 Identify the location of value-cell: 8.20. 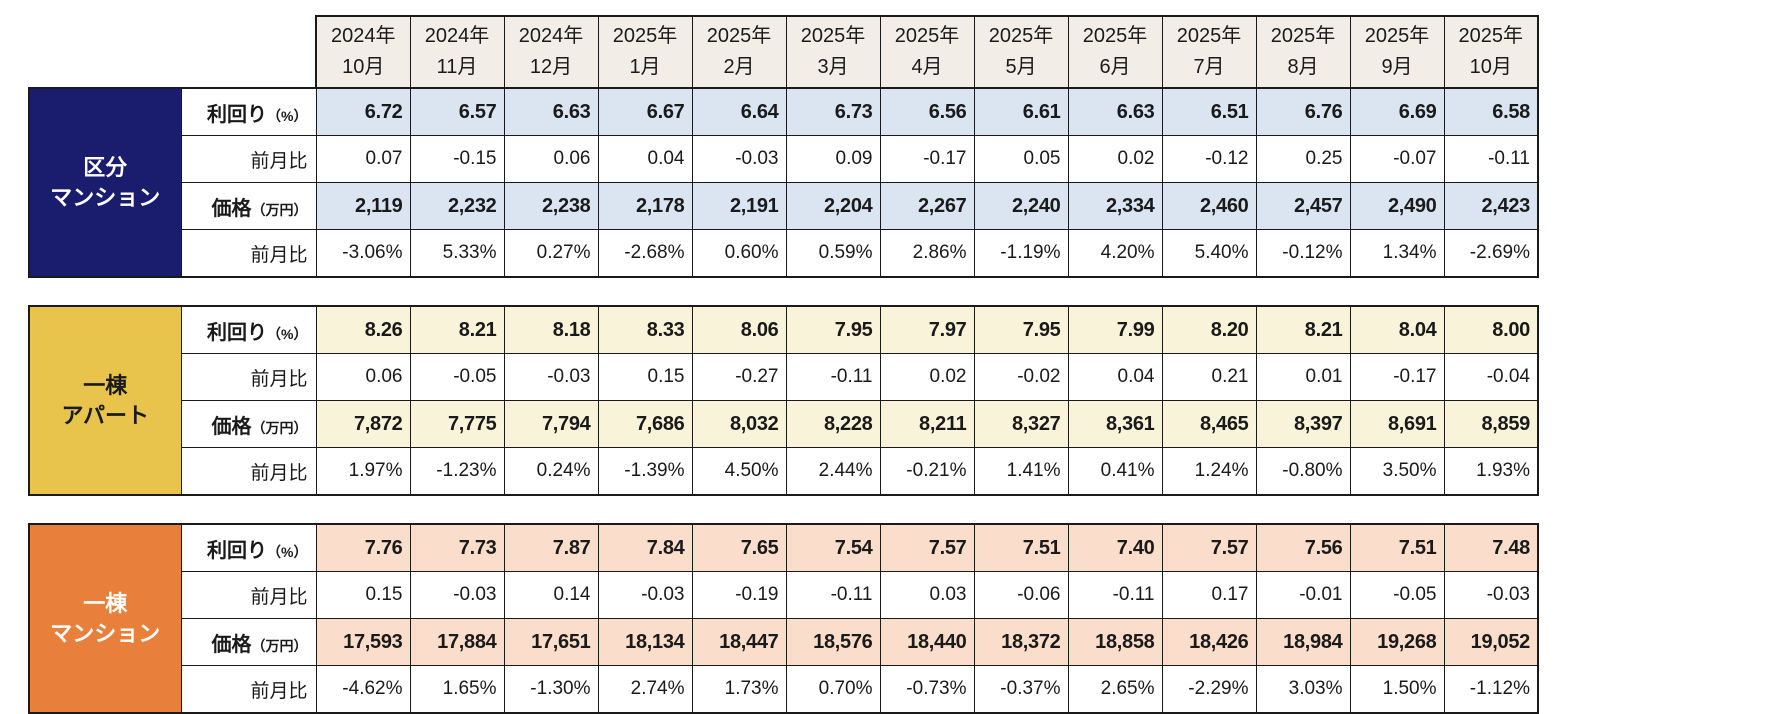
(1209, 329).